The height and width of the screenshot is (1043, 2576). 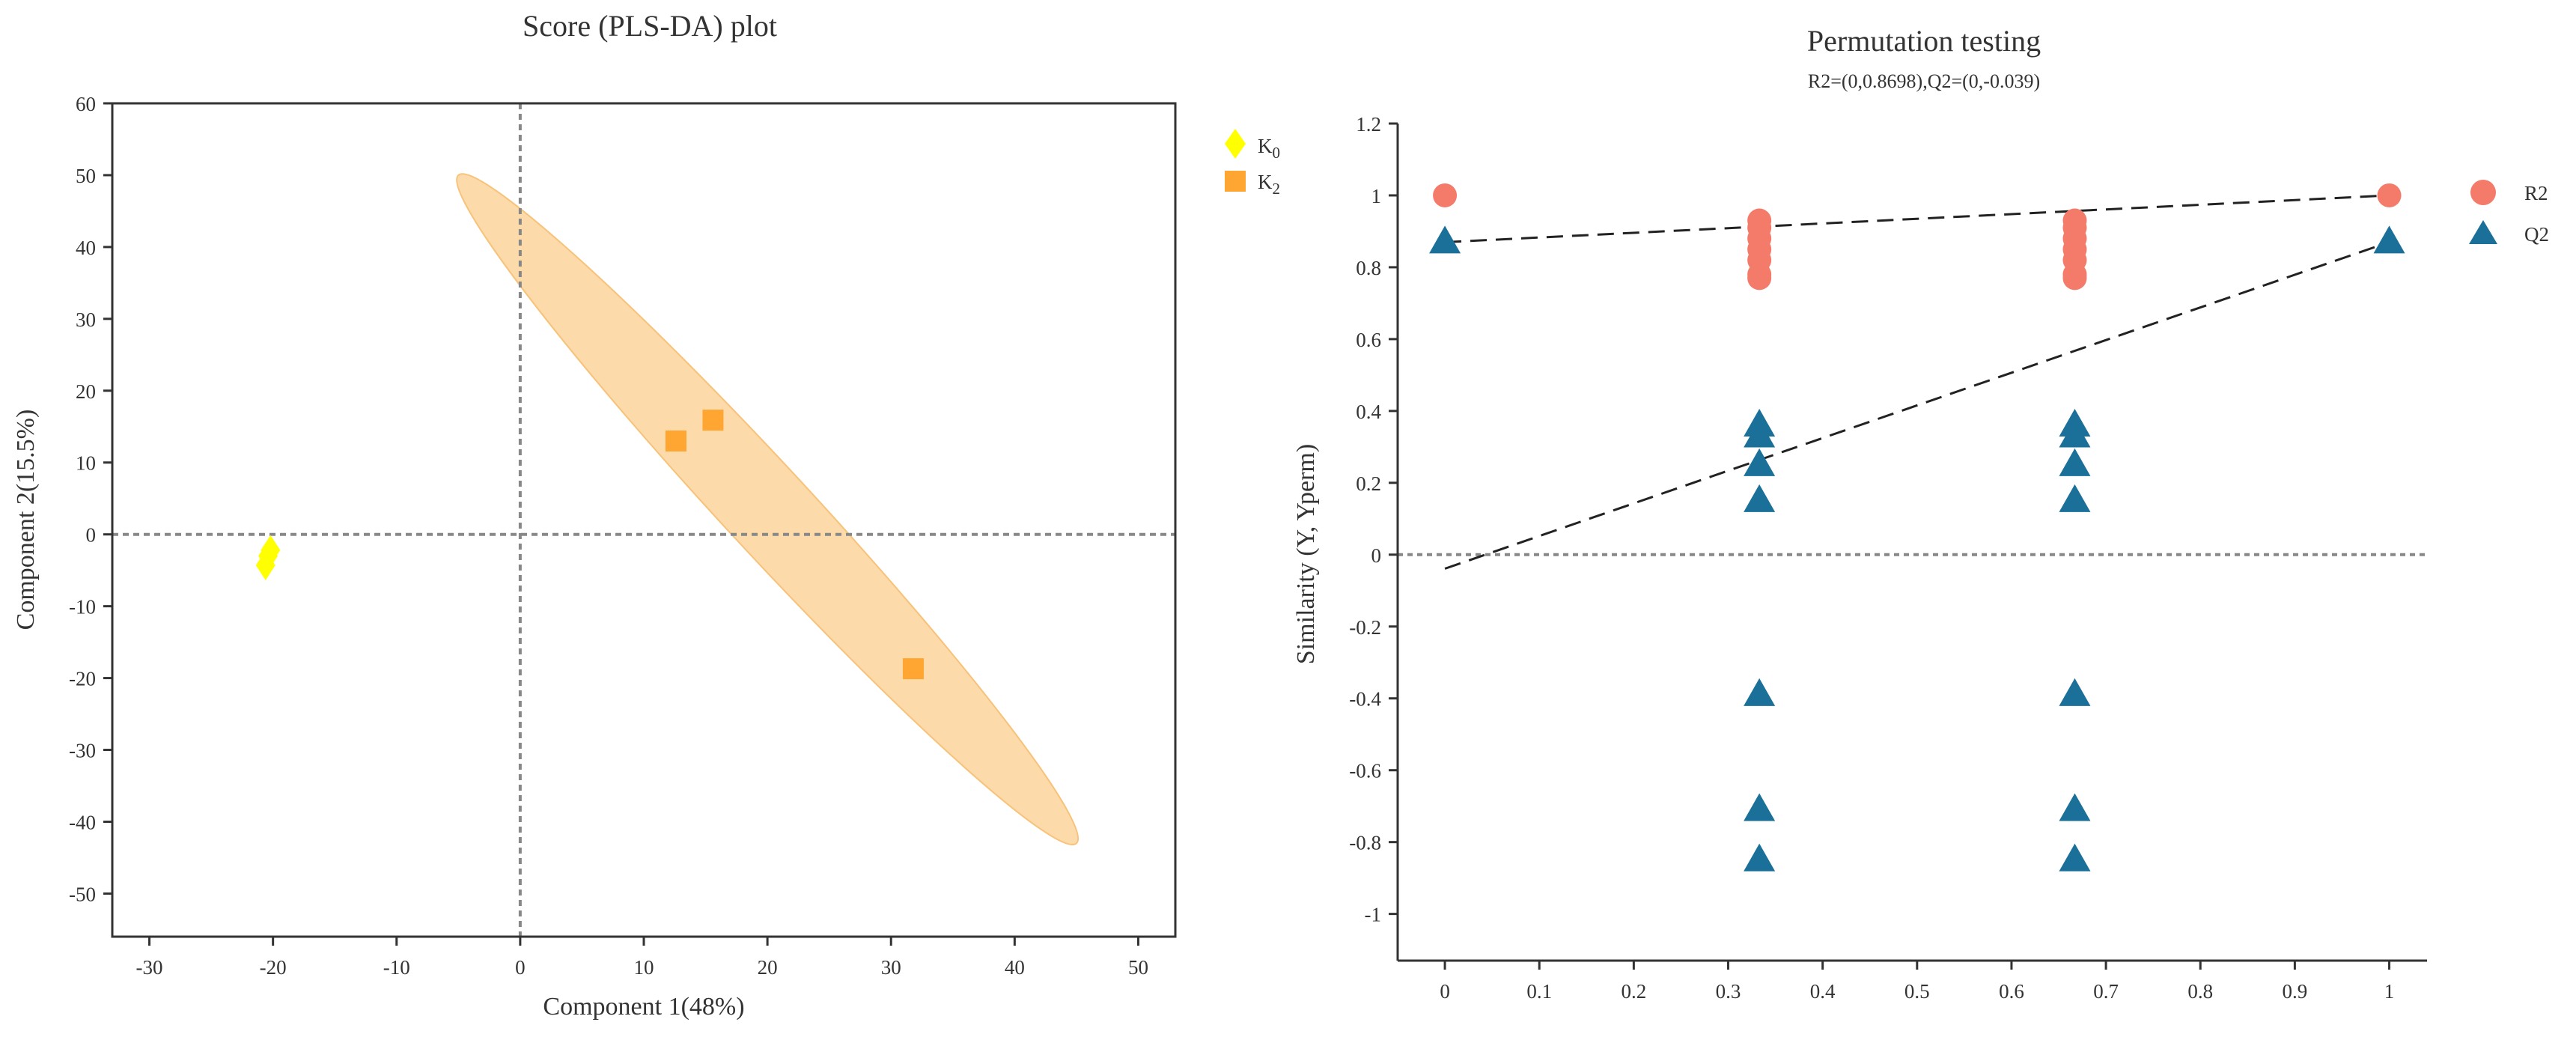 I want to click on x-tick-label: 0.4, so click(x=1823, y=991).